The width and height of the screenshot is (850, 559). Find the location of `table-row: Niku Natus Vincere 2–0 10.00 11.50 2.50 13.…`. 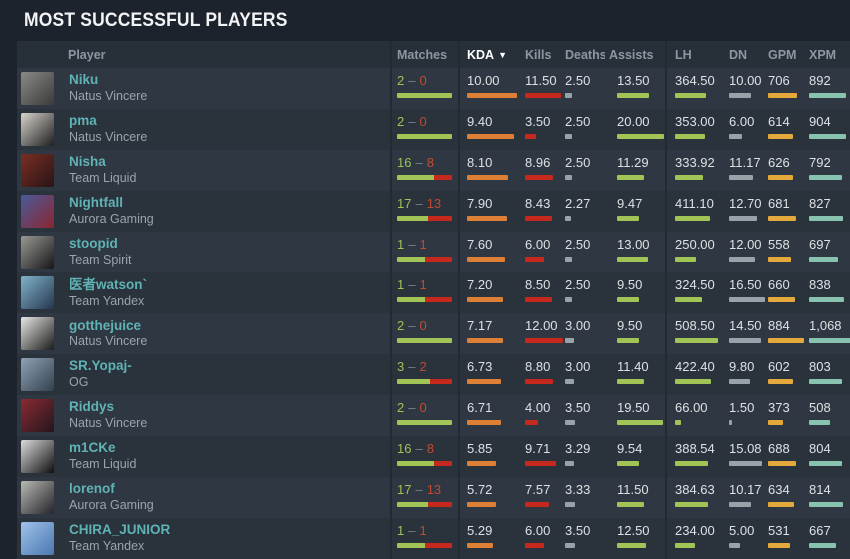

table-row: Niku Natus Vincere 2–0 10.00 11.50 2.50 13.… is located at coordinates (433, 88).